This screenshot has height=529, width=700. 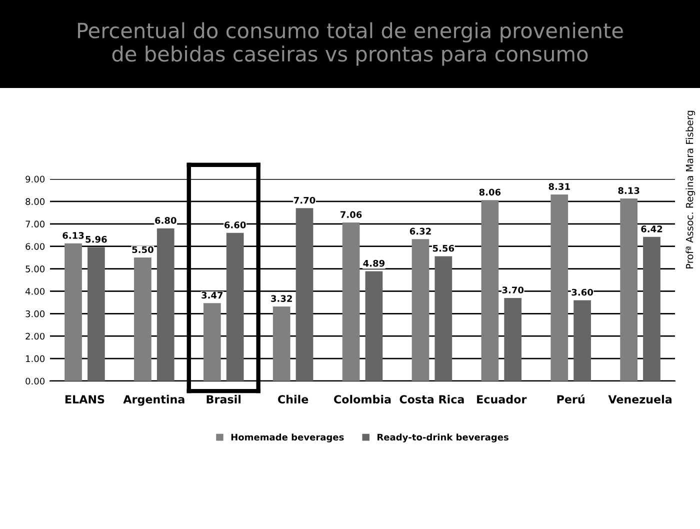 I want to click on data-label: 6.60, so click(x=235, y=225).